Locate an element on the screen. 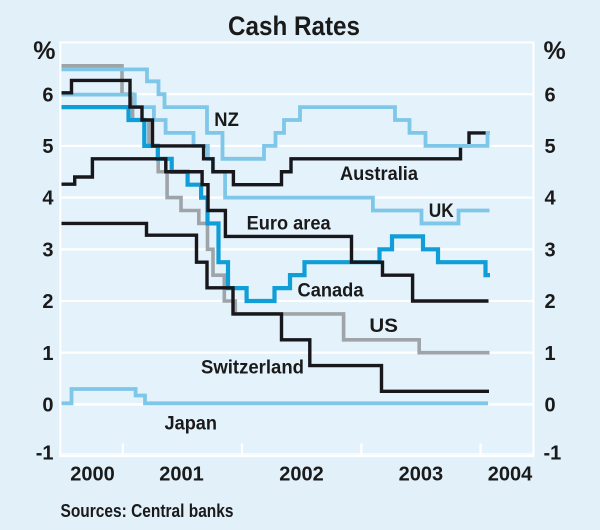 Image resolution: width=600 pixels, height=530 pixels. svg-text: Japan is located at coordinates (191, 424).